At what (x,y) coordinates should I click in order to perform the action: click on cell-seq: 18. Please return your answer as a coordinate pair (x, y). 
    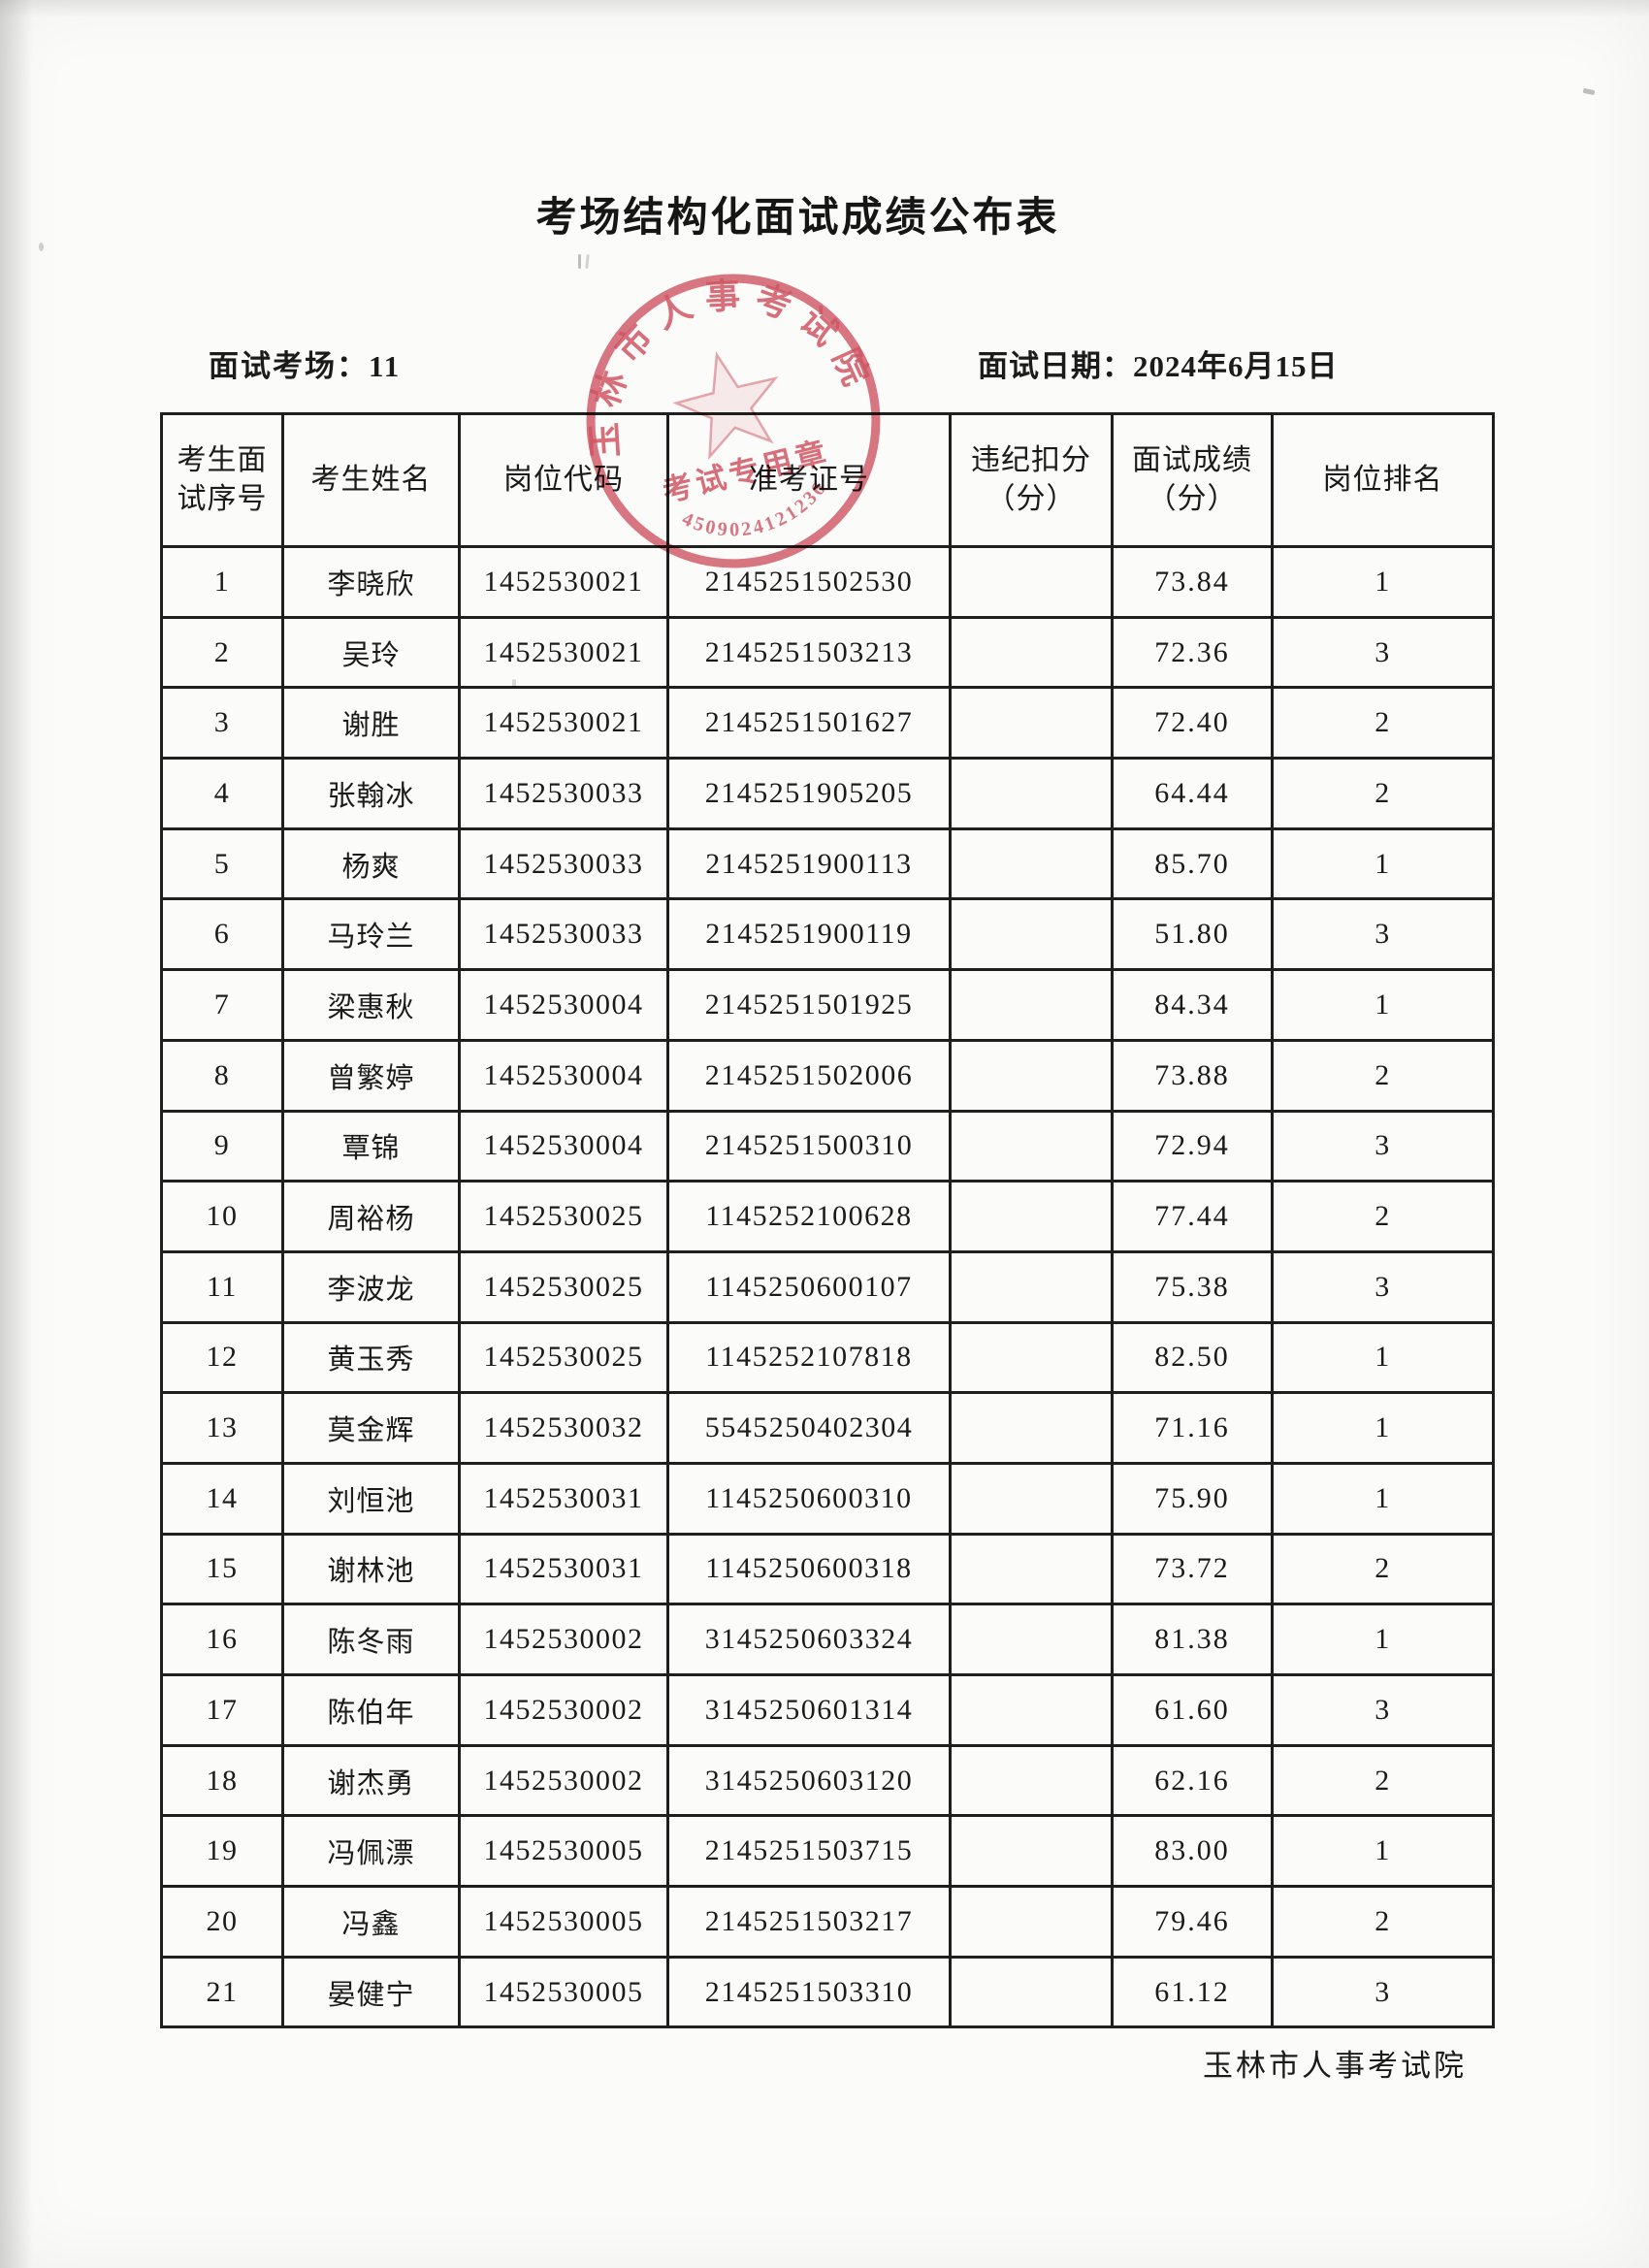
    Looking at the image, I should click on (222, 1780).